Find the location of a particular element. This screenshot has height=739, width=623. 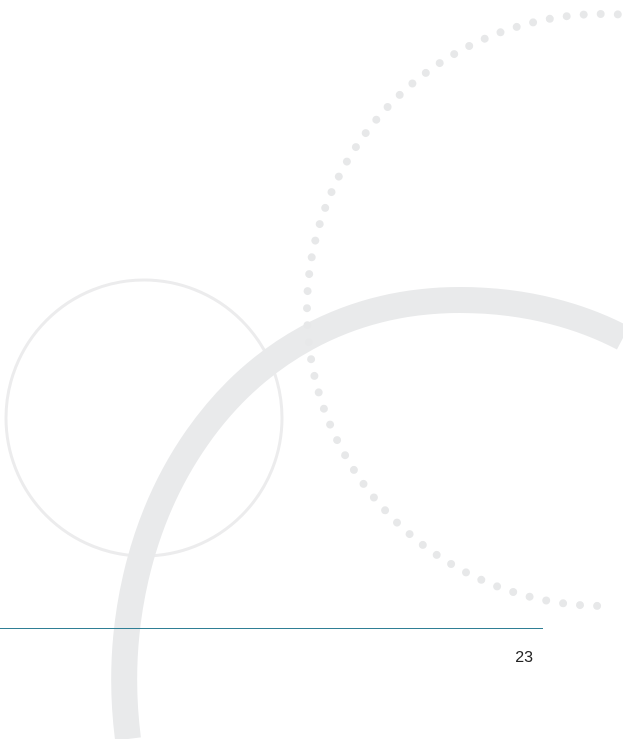

page-number: 23 is located at coordinates (524, 657).